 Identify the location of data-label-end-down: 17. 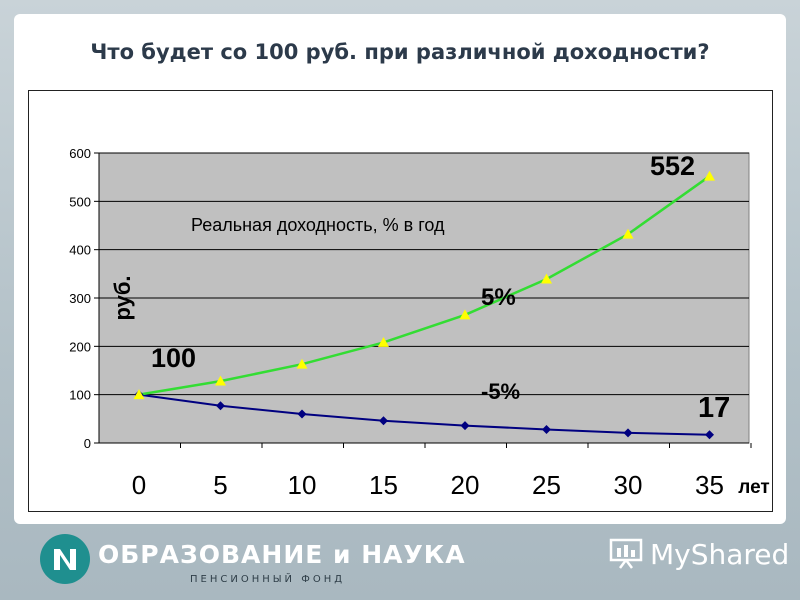
(714, 408).